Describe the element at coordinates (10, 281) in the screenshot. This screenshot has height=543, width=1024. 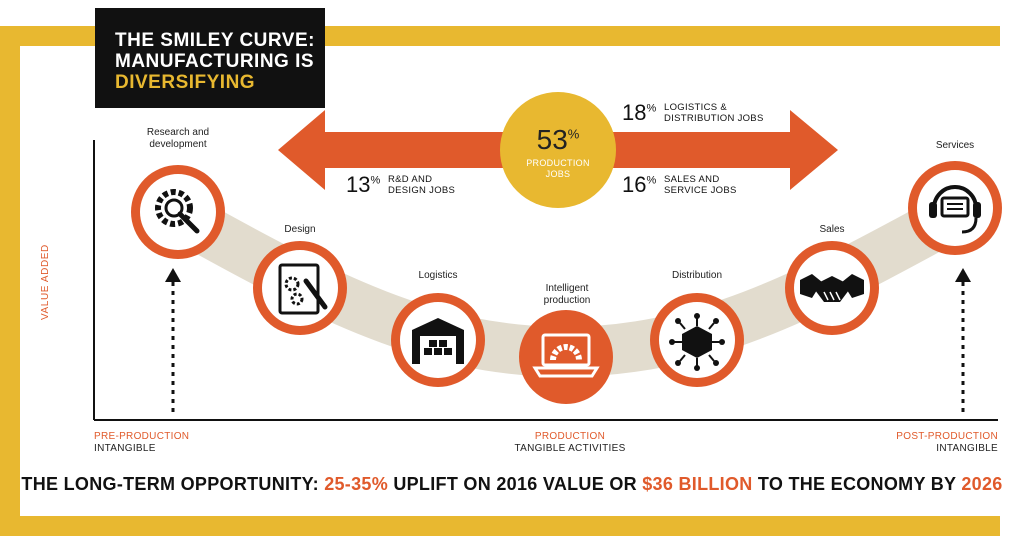
I see `frame-left-bar` at that location.